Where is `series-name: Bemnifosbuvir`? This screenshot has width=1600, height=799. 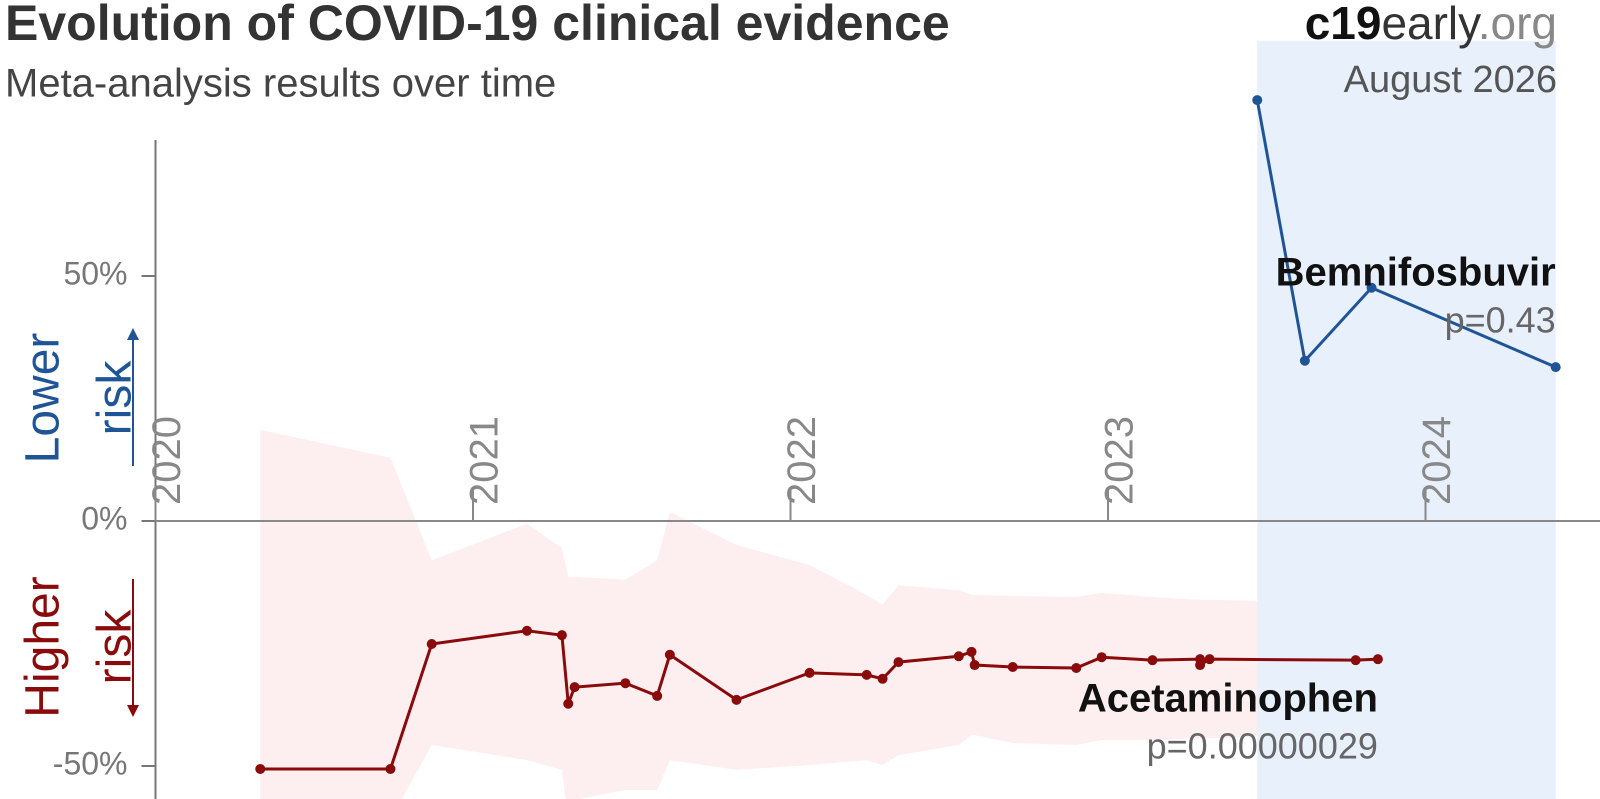
series-name: Bemnifosbuvir is located at coordinates (1416, 273).